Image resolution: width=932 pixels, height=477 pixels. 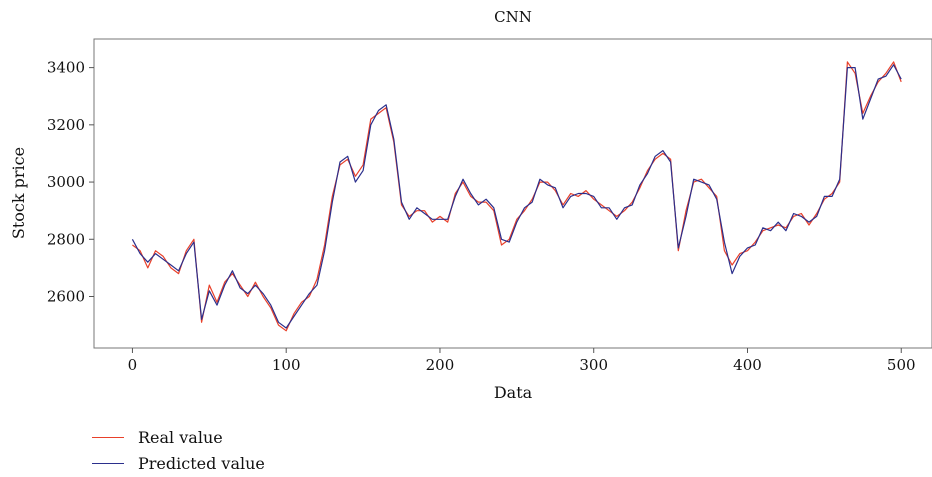 I want to click on legend: Real value Predicted value, so click(x=178, y=450).